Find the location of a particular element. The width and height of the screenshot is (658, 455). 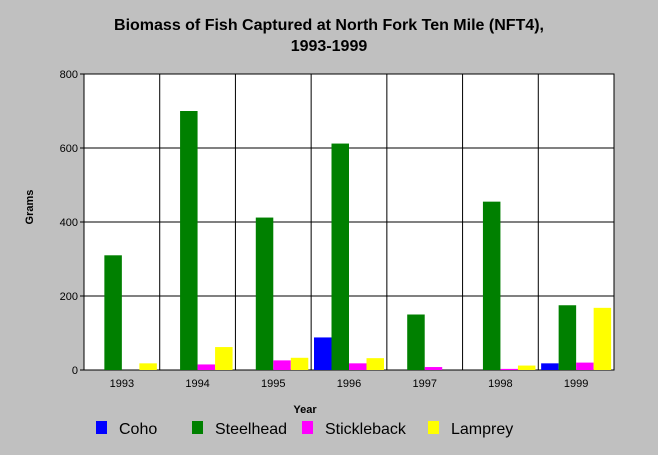

x-axis-ticks: 1993 1994 1995 1996 1997 1998 1999 is located at coordinates (349, 384).